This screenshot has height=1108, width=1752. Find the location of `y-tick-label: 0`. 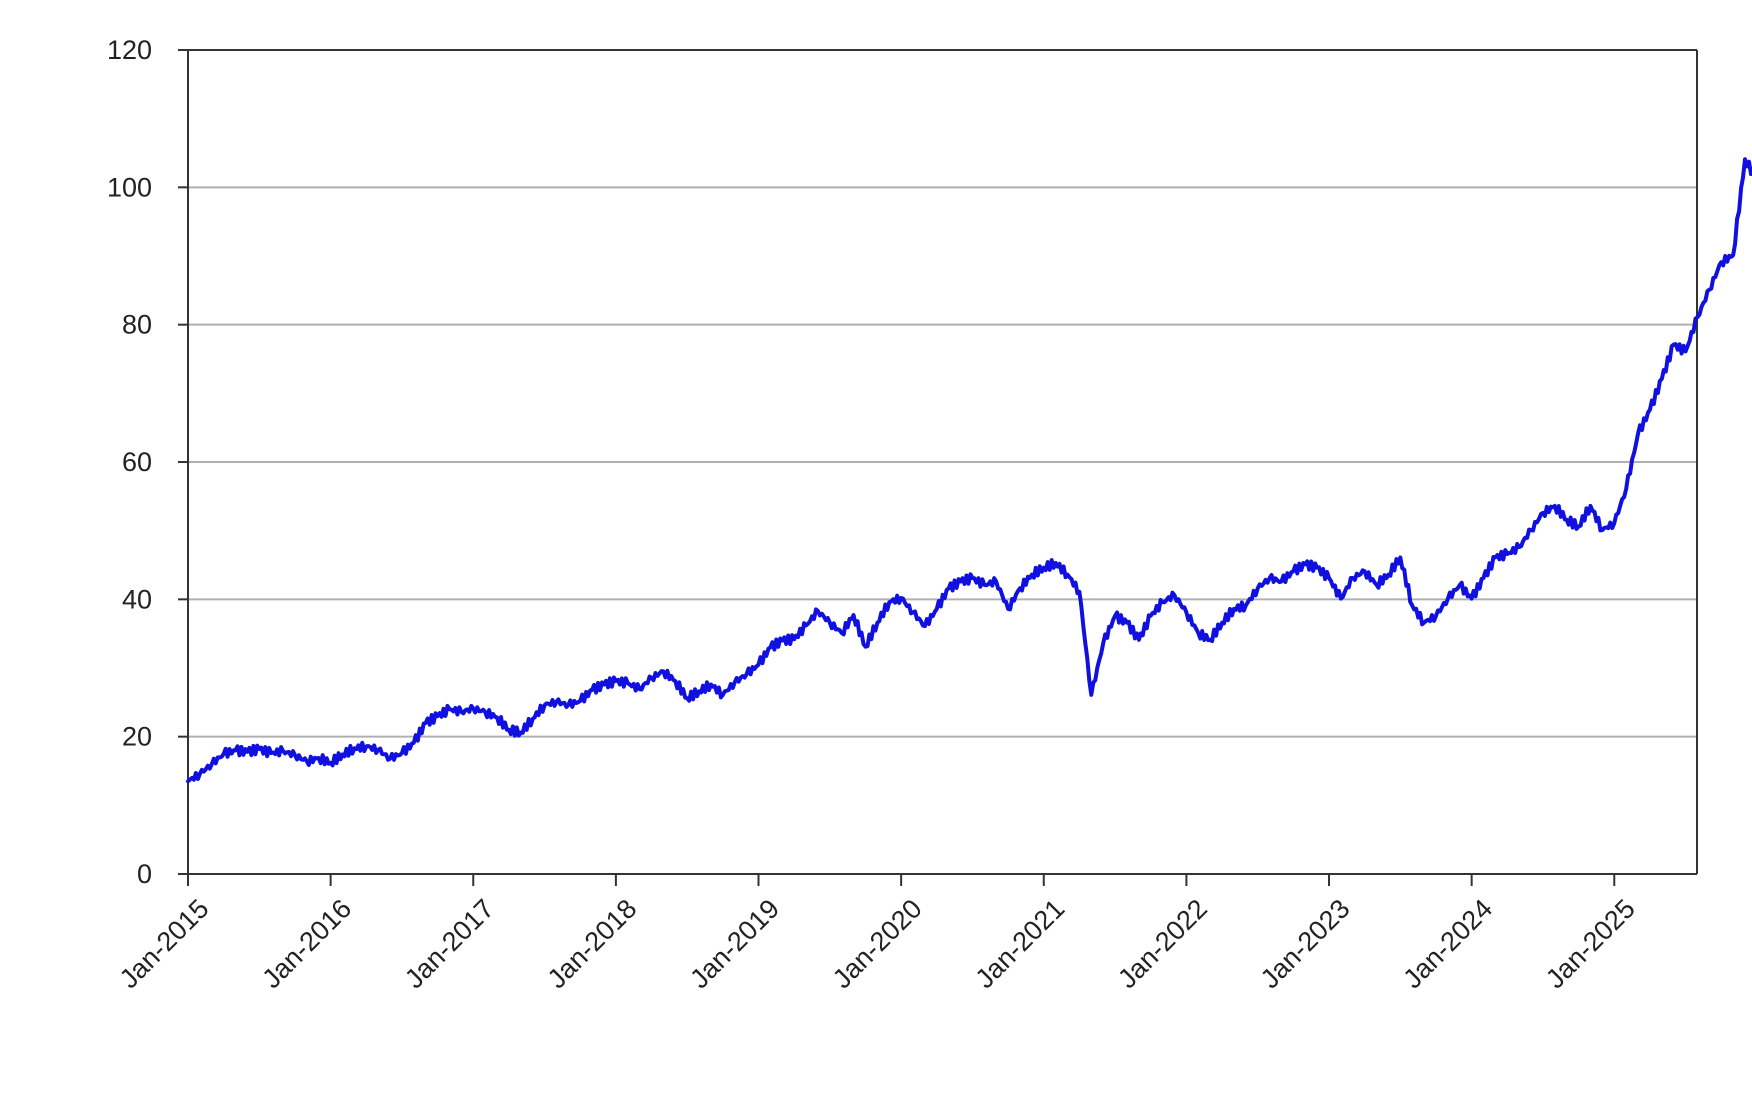

y-tick-label: 0 is located at coordinates (144, 874).